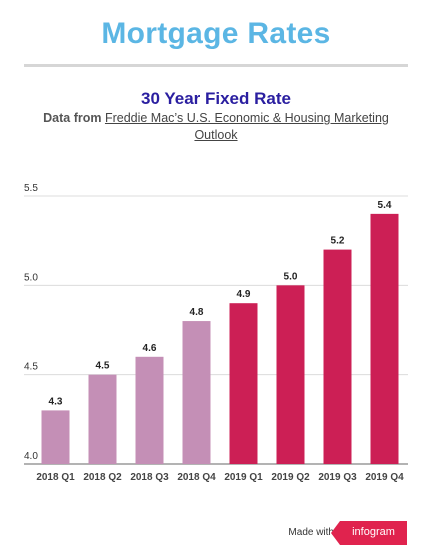  Describe the element at coordinates (196, 477) in the screenshot. I see `x-tick-label: 2018 Q4` at that location.